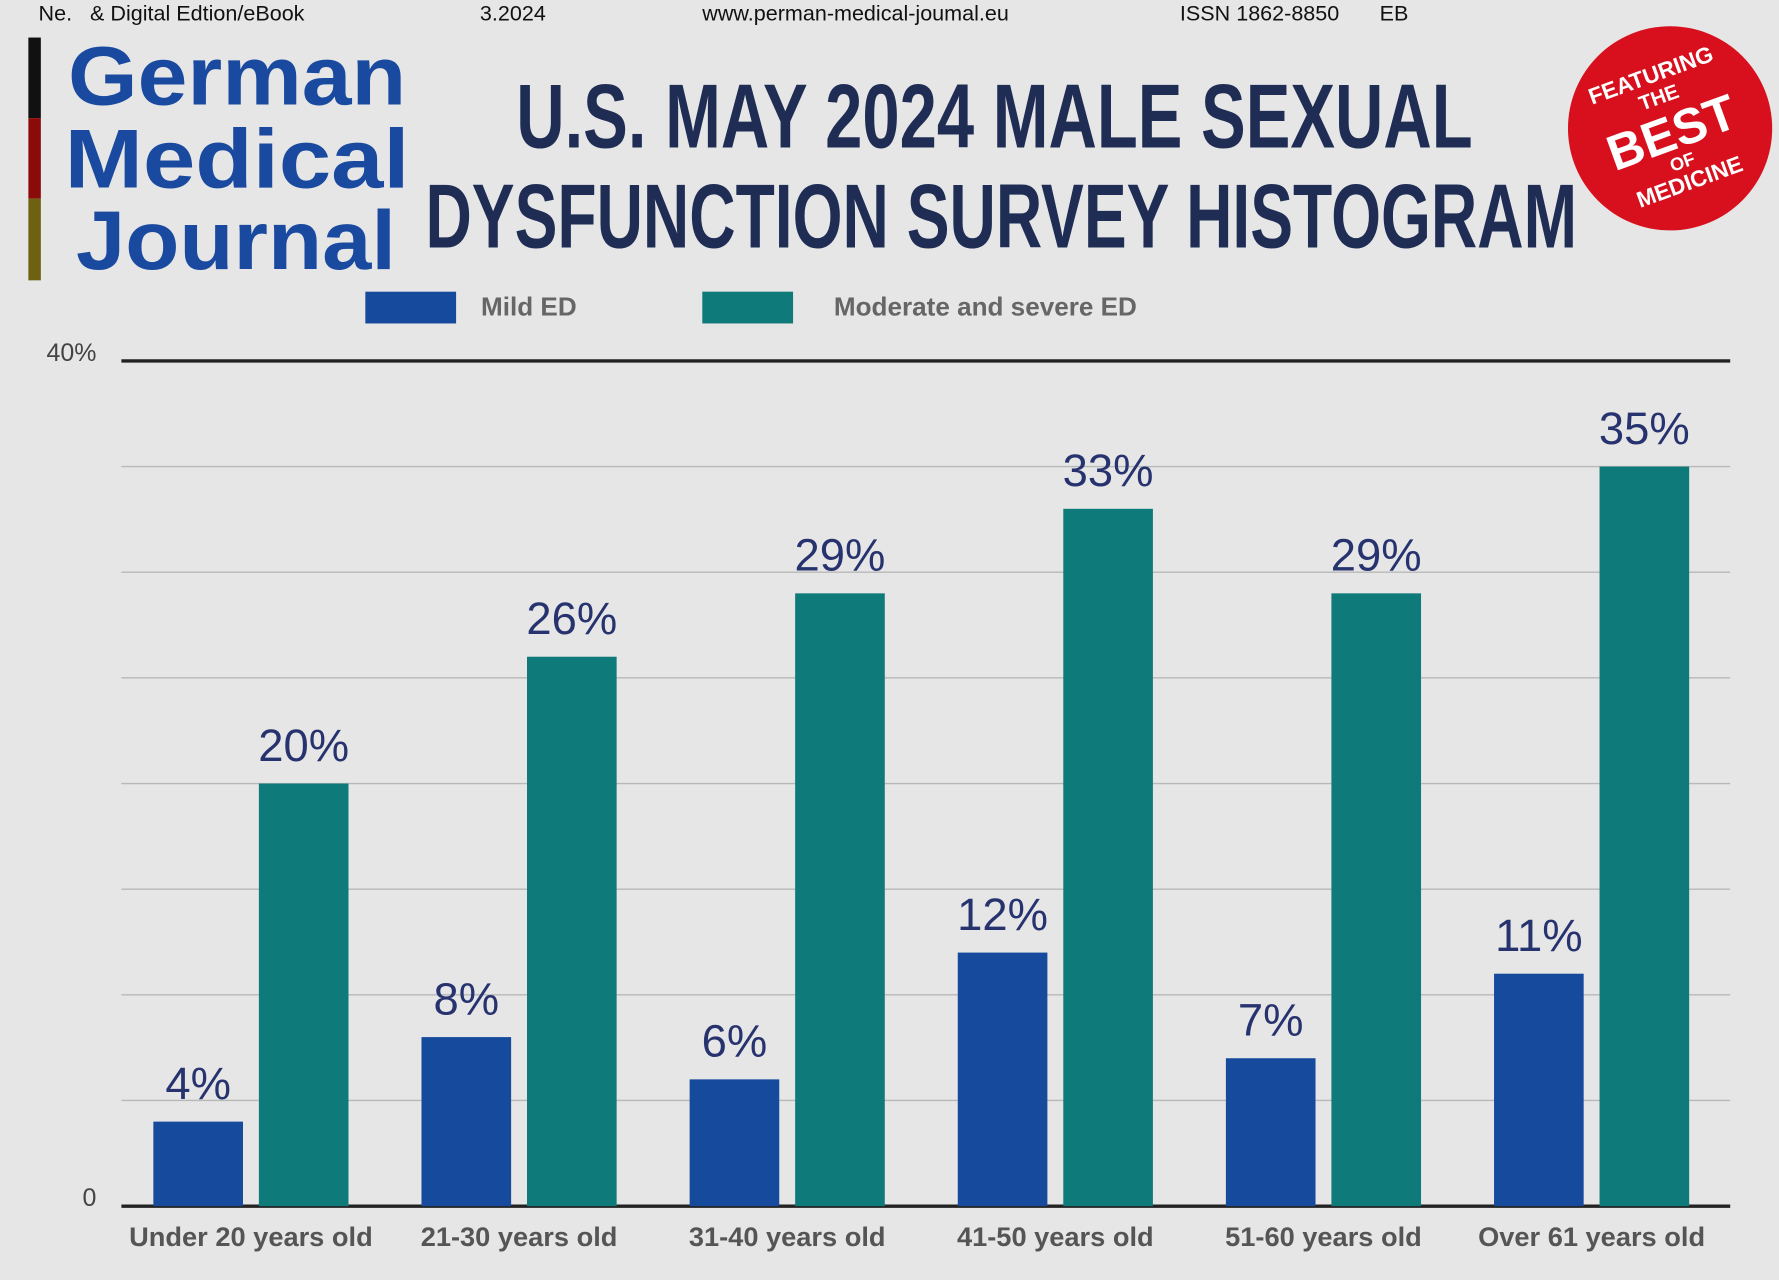 The height and width of the screenshot is (1280, 1779). Describe the element at coordinates (519, 1236) in the screenshot. I see `x-tick-label: 21-30 years old` at that location.